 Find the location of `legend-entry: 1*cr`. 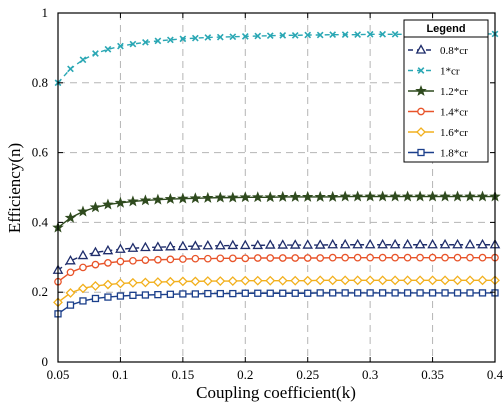

legend-entry: 1*cr is located at coordinates (434, 72).